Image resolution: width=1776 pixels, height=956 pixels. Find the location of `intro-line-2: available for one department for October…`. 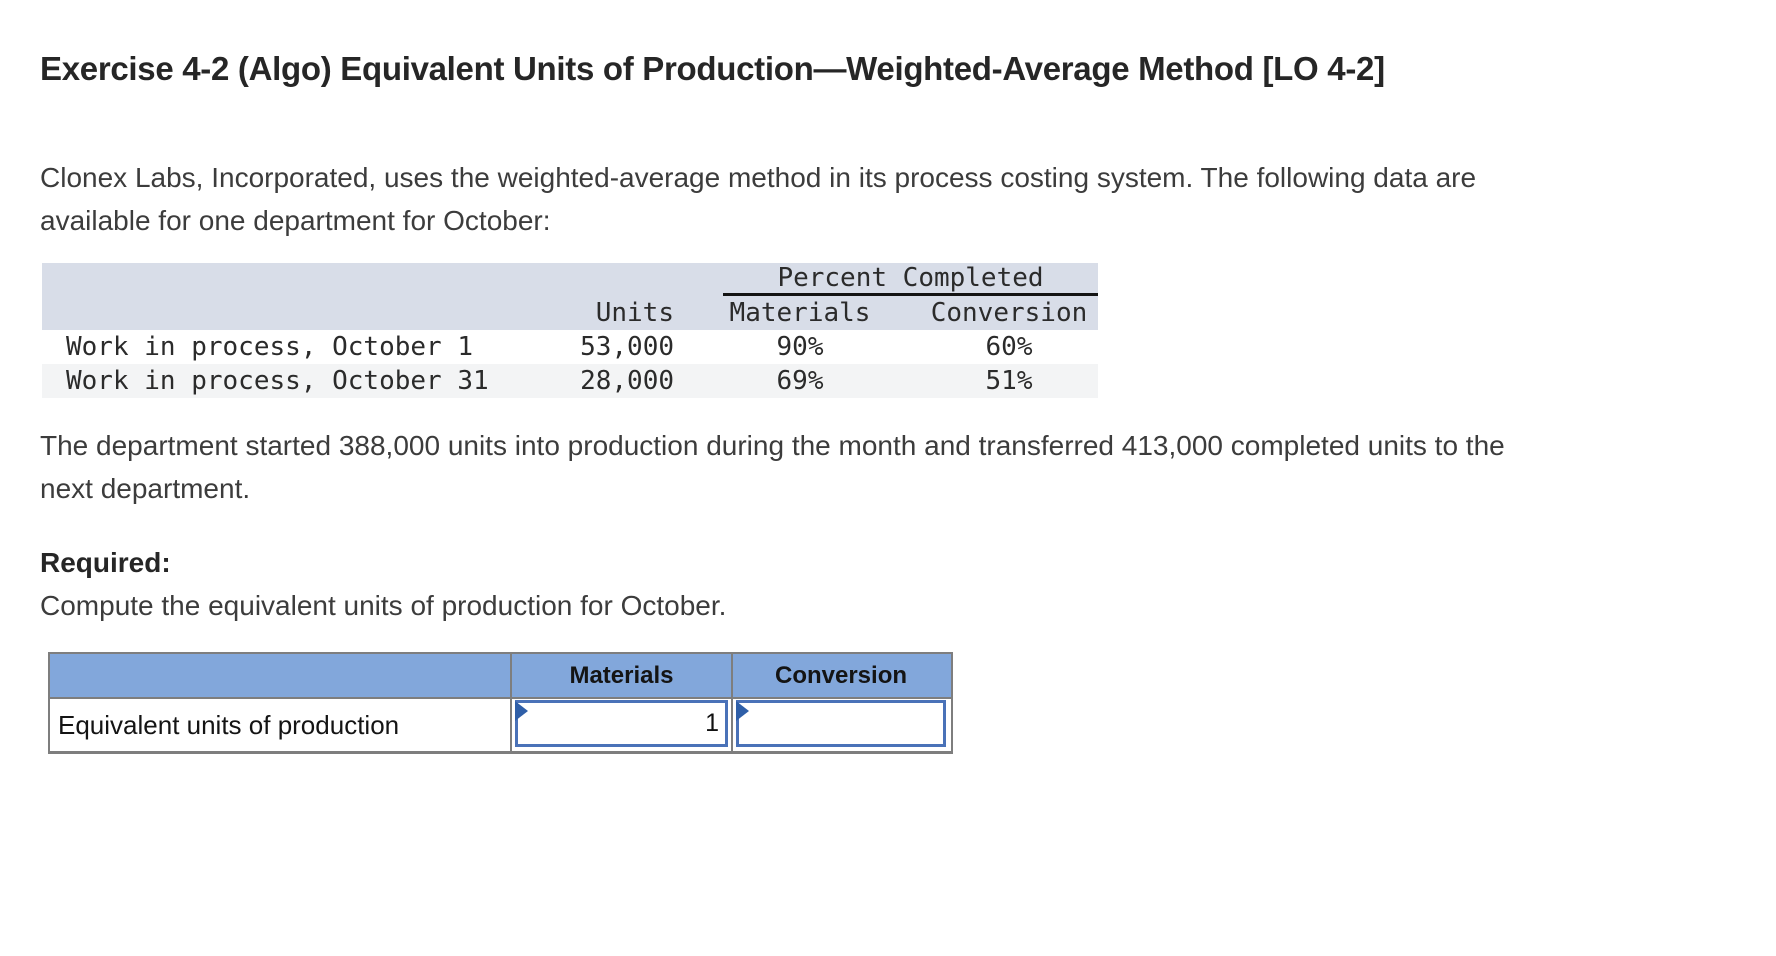

intro-line-2: available for one department for October… is located at coordinates (295, 220).